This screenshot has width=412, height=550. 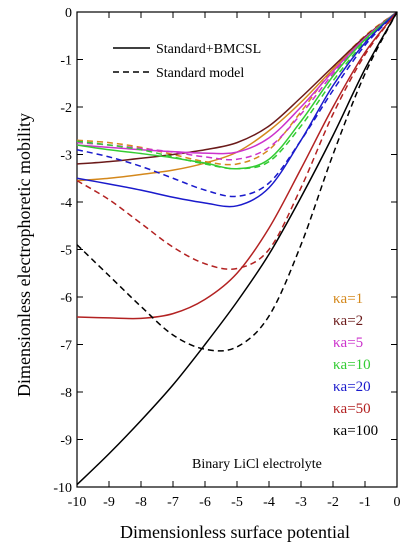 What do you see at coordinates (66, 251) in the screenshot?
I see `y-tick-label: -5` at bounding box center [66, 251].